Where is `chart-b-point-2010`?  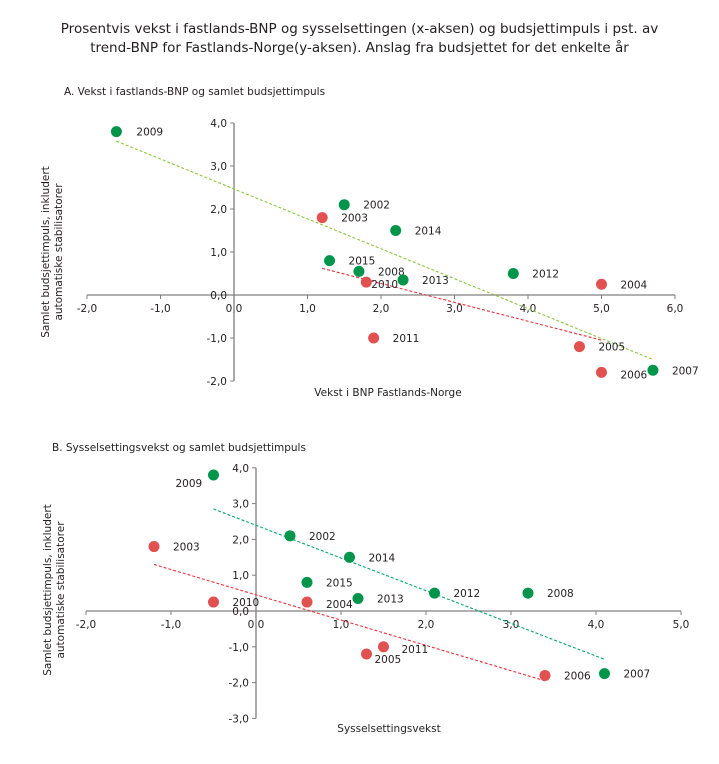 chart-b-point-2010 is located at coordinates (213, 602).